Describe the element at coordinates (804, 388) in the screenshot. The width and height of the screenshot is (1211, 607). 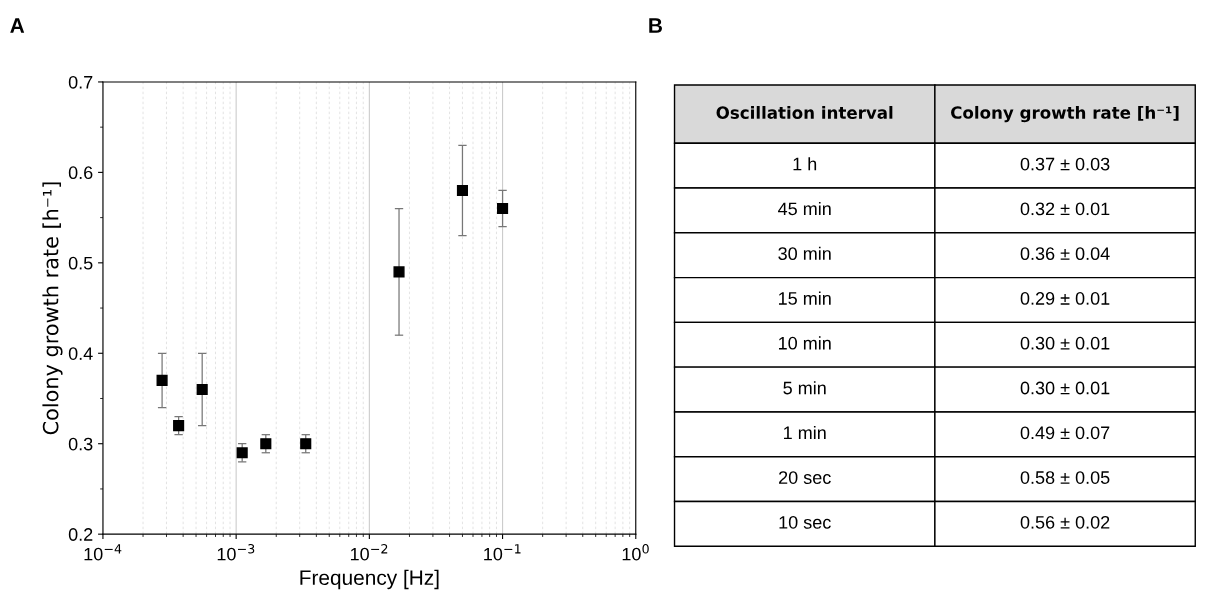
I see `text: 5 min` at that location.